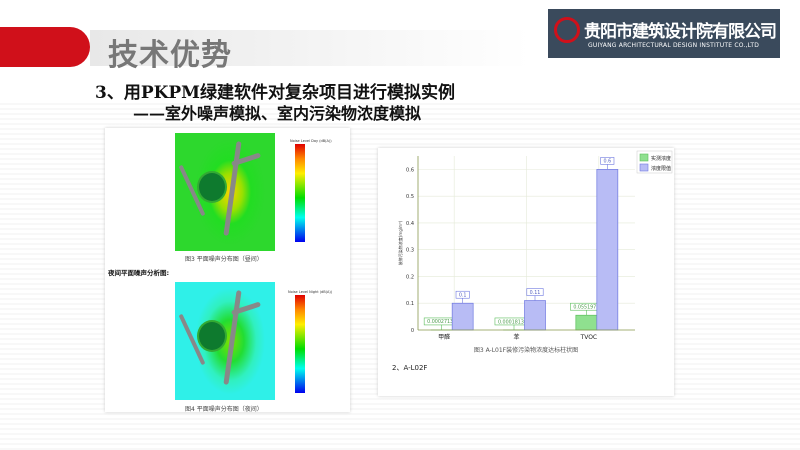 Image resolution: width=800 pixels, height=450 pixels. What do you see at coordinates (444, 337) in the screenshot?
I see `x-tick-label: 甲醛` at bounding box center [444, 337].